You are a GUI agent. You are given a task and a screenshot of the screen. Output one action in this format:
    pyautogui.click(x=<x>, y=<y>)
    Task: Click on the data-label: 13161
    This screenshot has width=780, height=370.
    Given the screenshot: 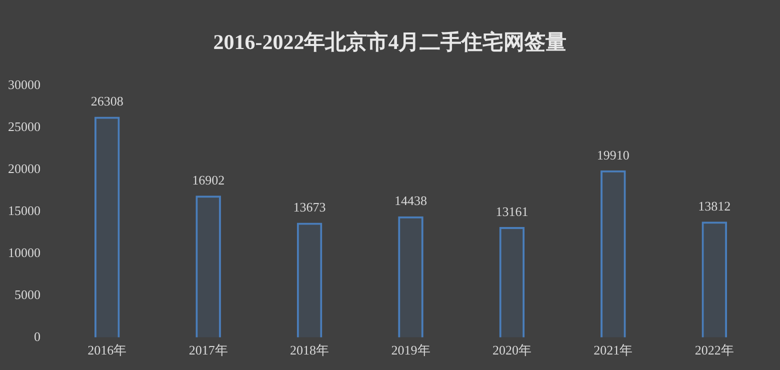 What is the action you would take?
    pyautogui.click(x=512, y=211)
    